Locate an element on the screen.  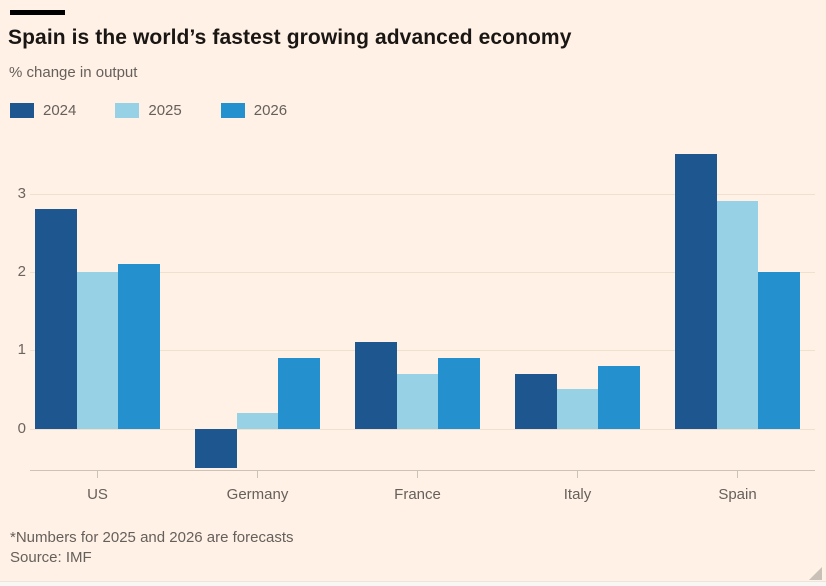
legend-item-2026: 2026 is located at coordinates (254, 110).